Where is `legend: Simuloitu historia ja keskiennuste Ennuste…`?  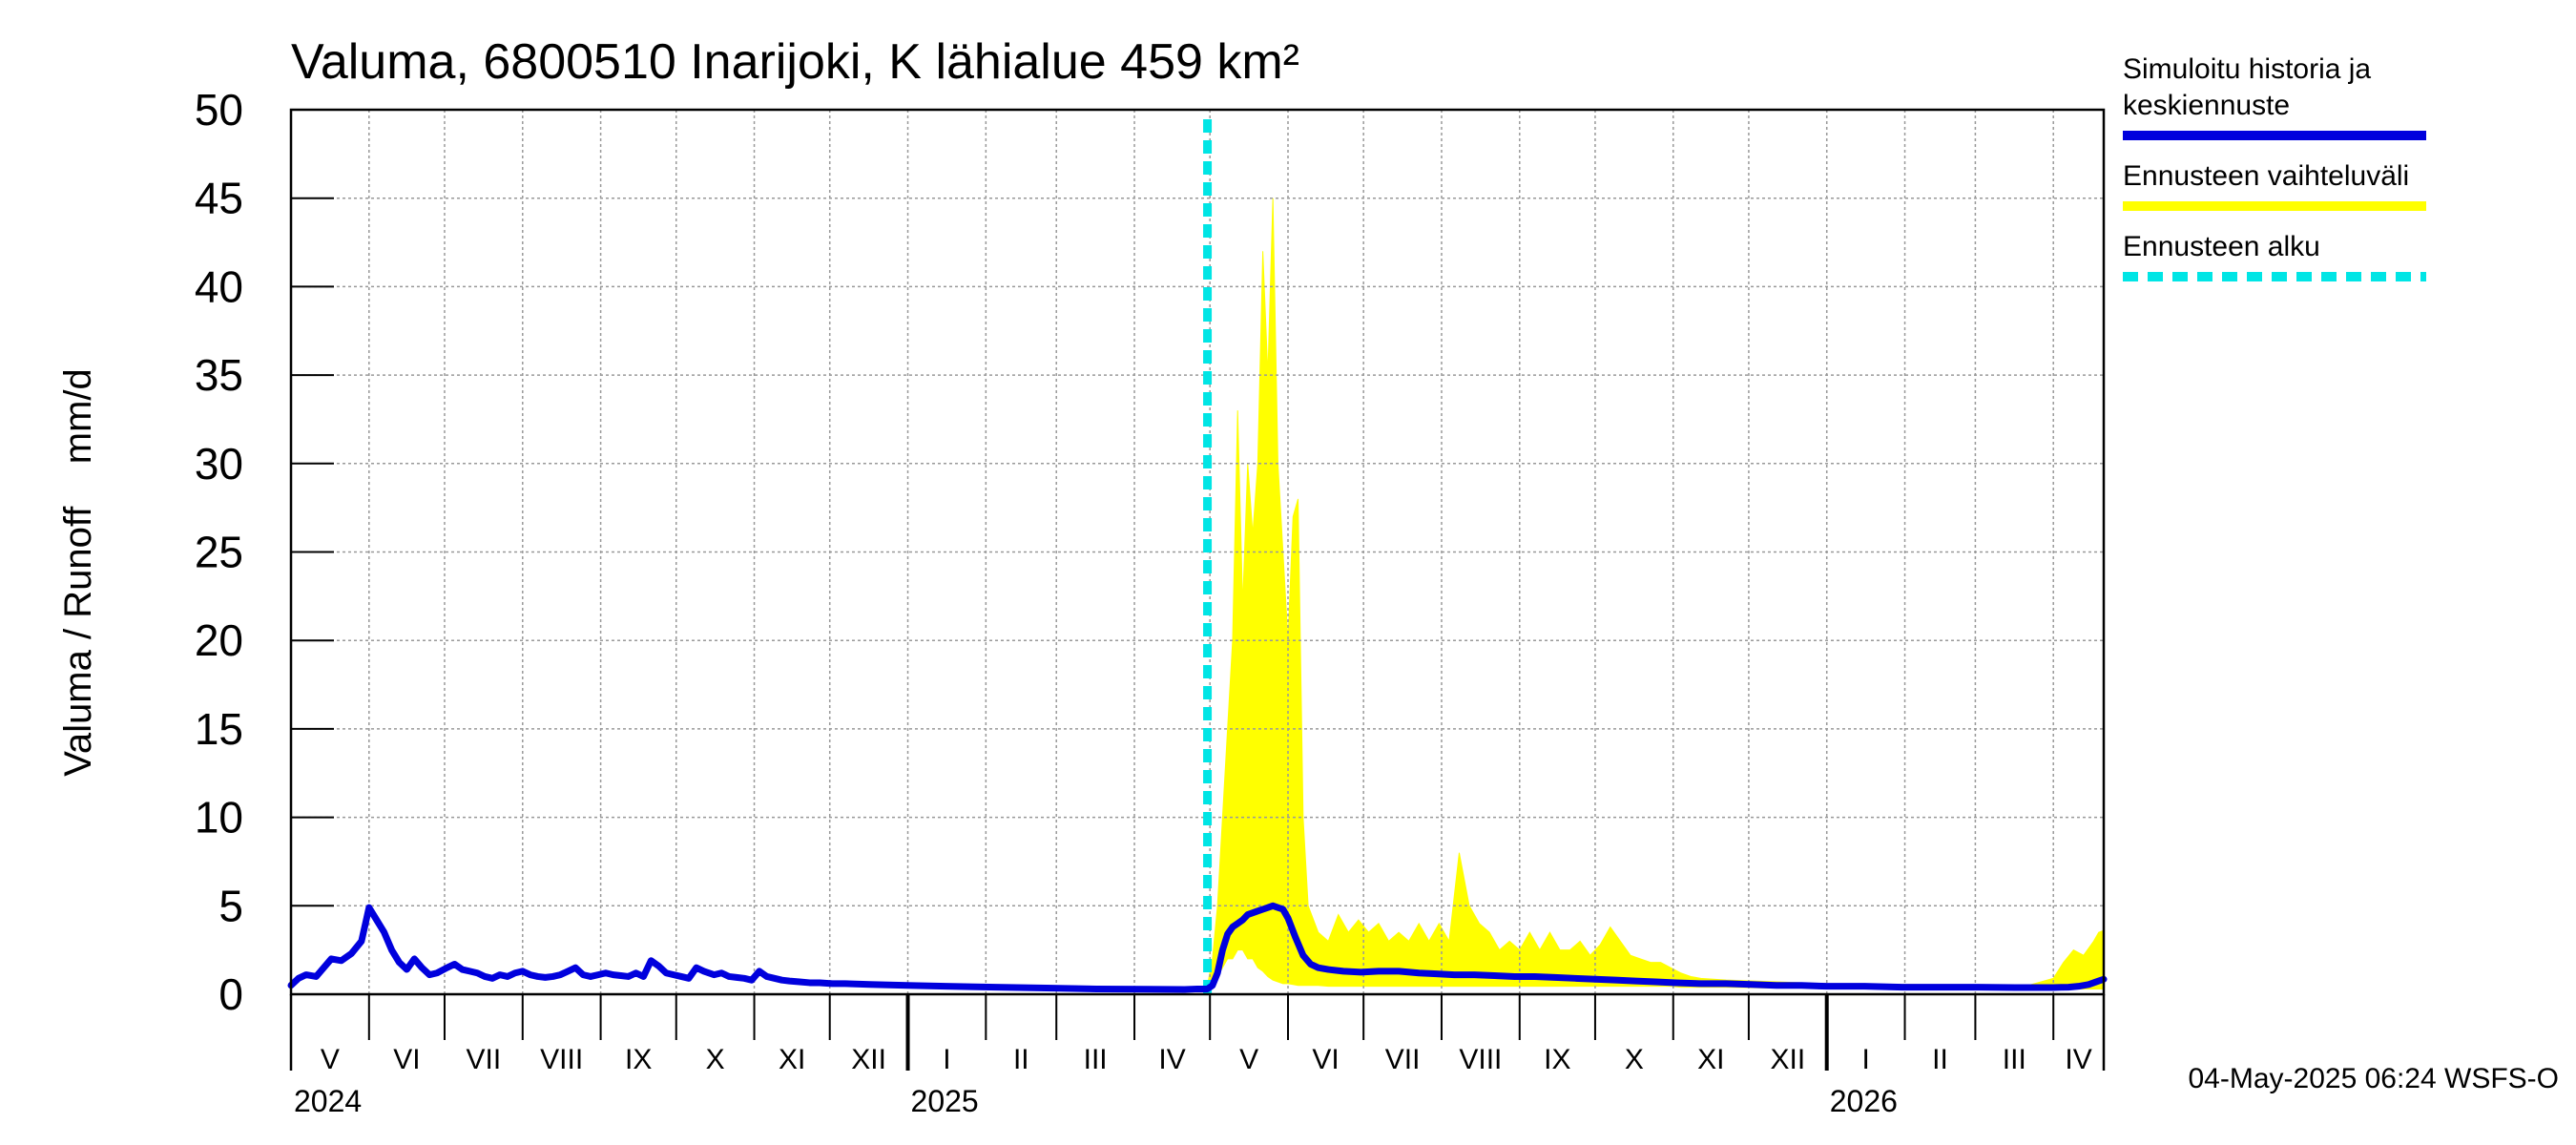 legend: Simuloitu historia ja keskiennuste Ennuste… is located at coordinates (2274, 167).